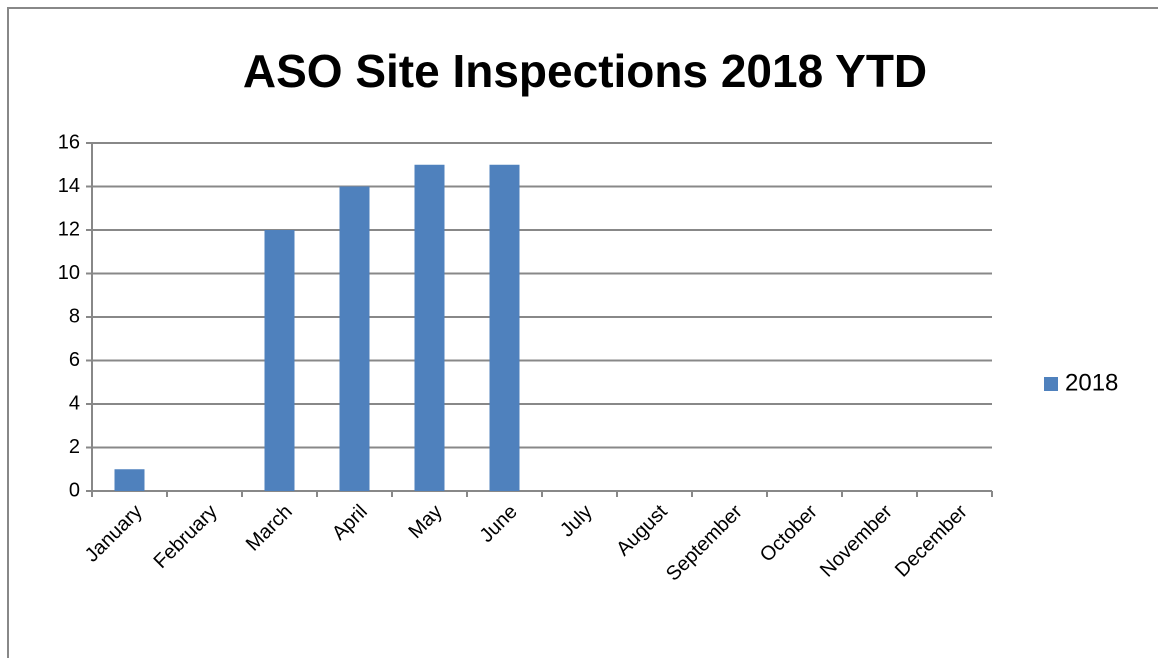 This screenshot has width=1158, height=658. What do you see at coordinates (74, 447) in the screenshot?
I see `y-tick-label: 2` at bounding box center [74, 447].